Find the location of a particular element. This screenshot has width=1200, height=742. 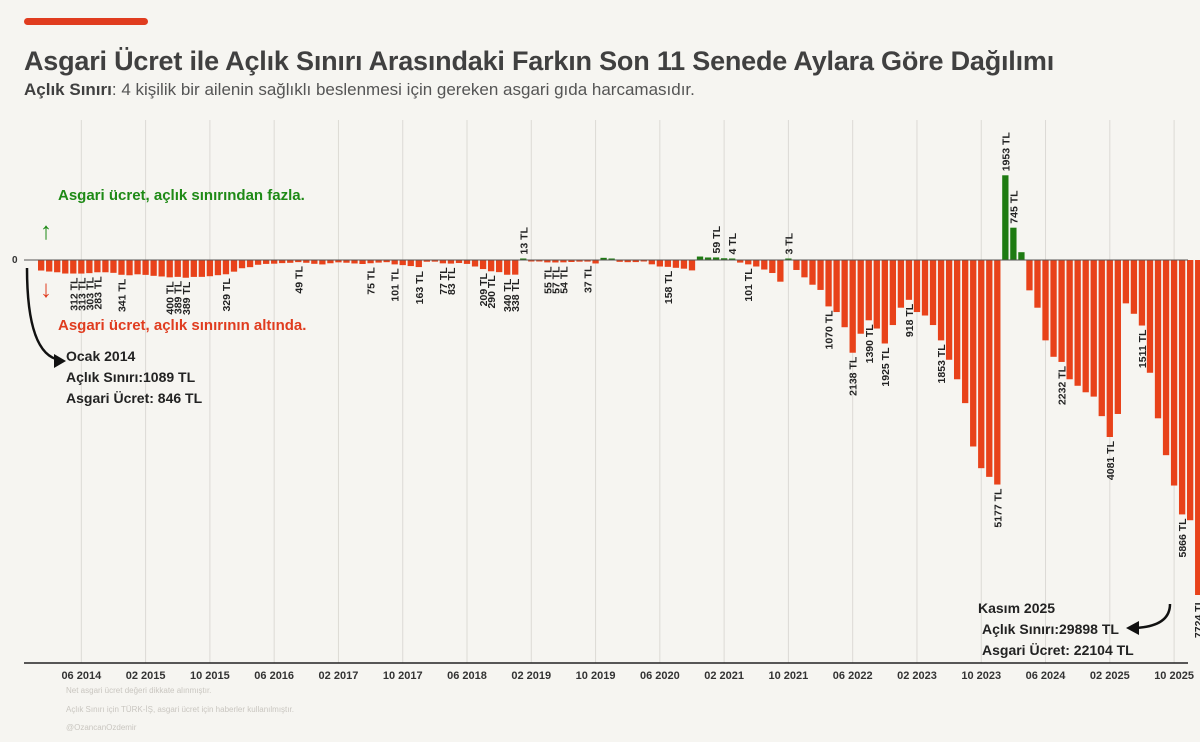

data-label: 1511 TL is located at coordinates (1143, 348).